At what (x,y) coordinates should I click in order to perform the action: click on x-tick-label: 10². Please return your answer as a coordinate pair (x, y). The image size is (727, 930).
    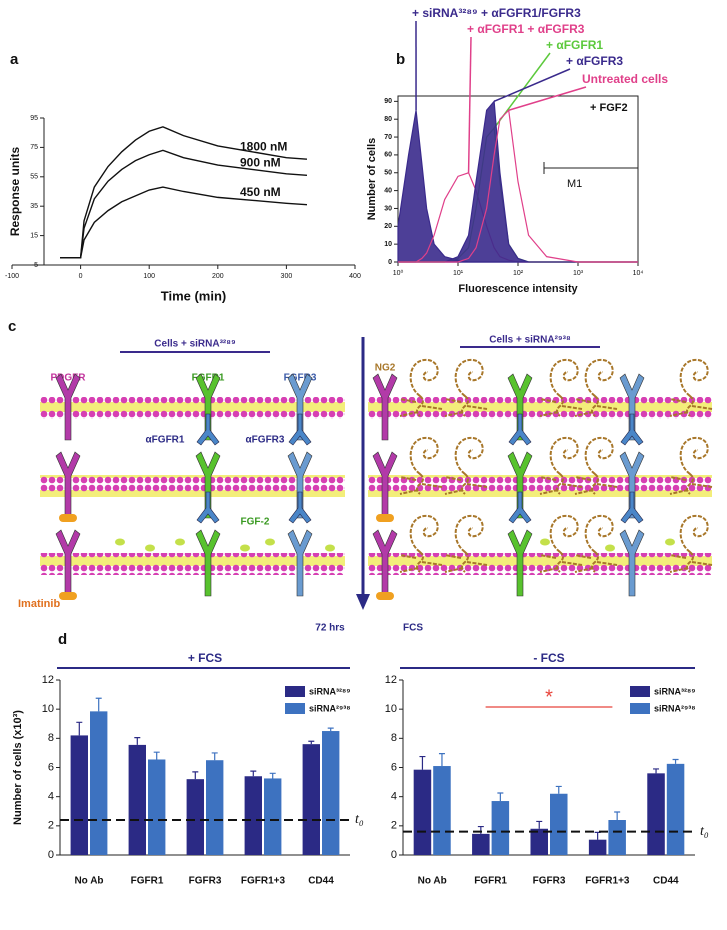
    Looking at the image, I should click on (518, 273).